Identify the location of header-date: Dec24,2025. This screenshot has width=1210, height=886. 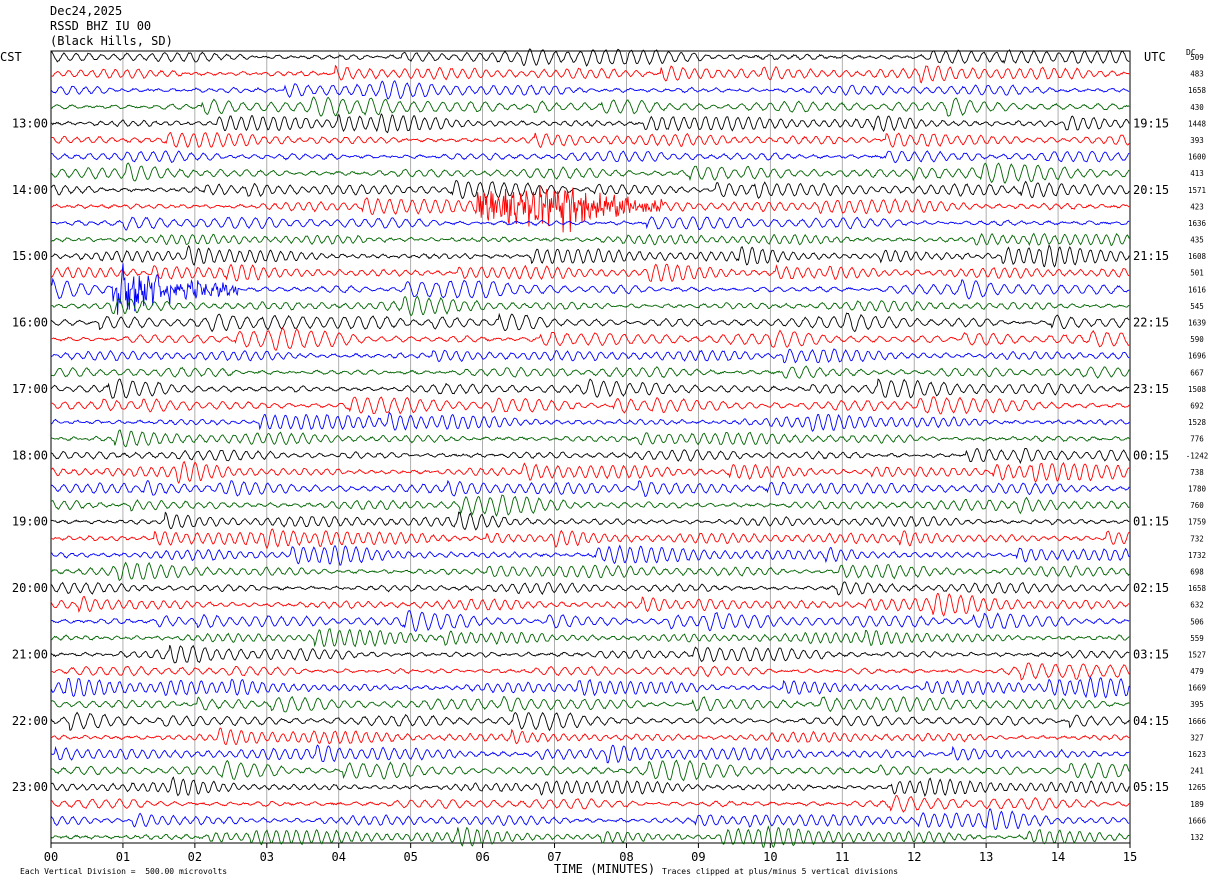
(86, 11).